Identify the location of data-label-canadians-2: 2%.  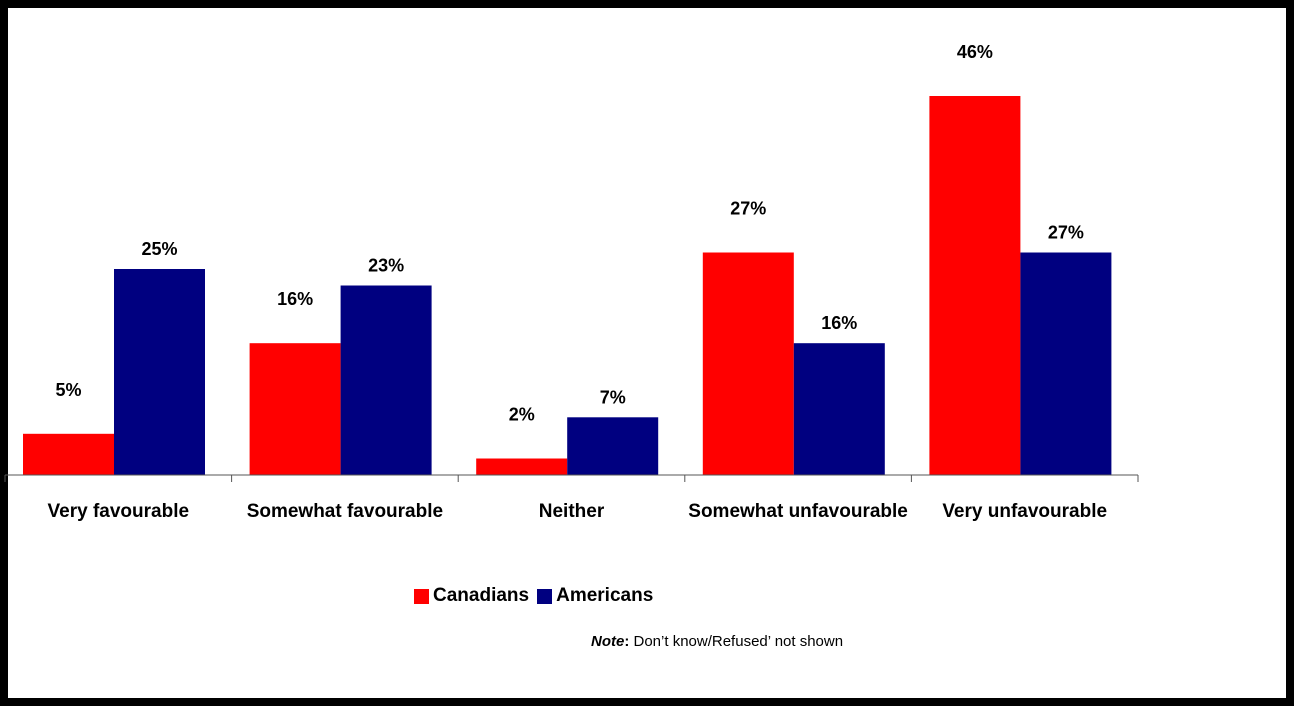
(522, 415).